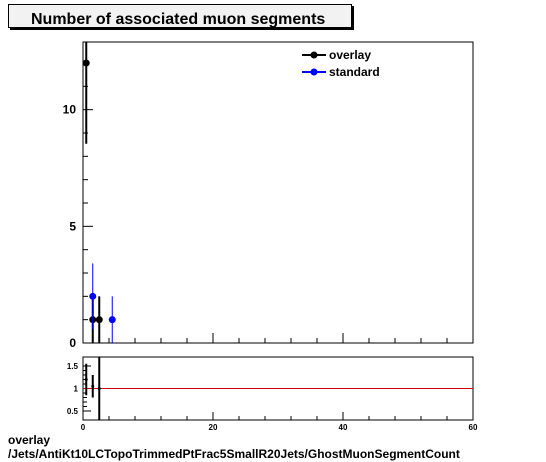 The image size is (546, 462). What do you see at coordinates (99, 192) in the screenshot?
I see `main-plot-series` at bounding box center [99, 192].